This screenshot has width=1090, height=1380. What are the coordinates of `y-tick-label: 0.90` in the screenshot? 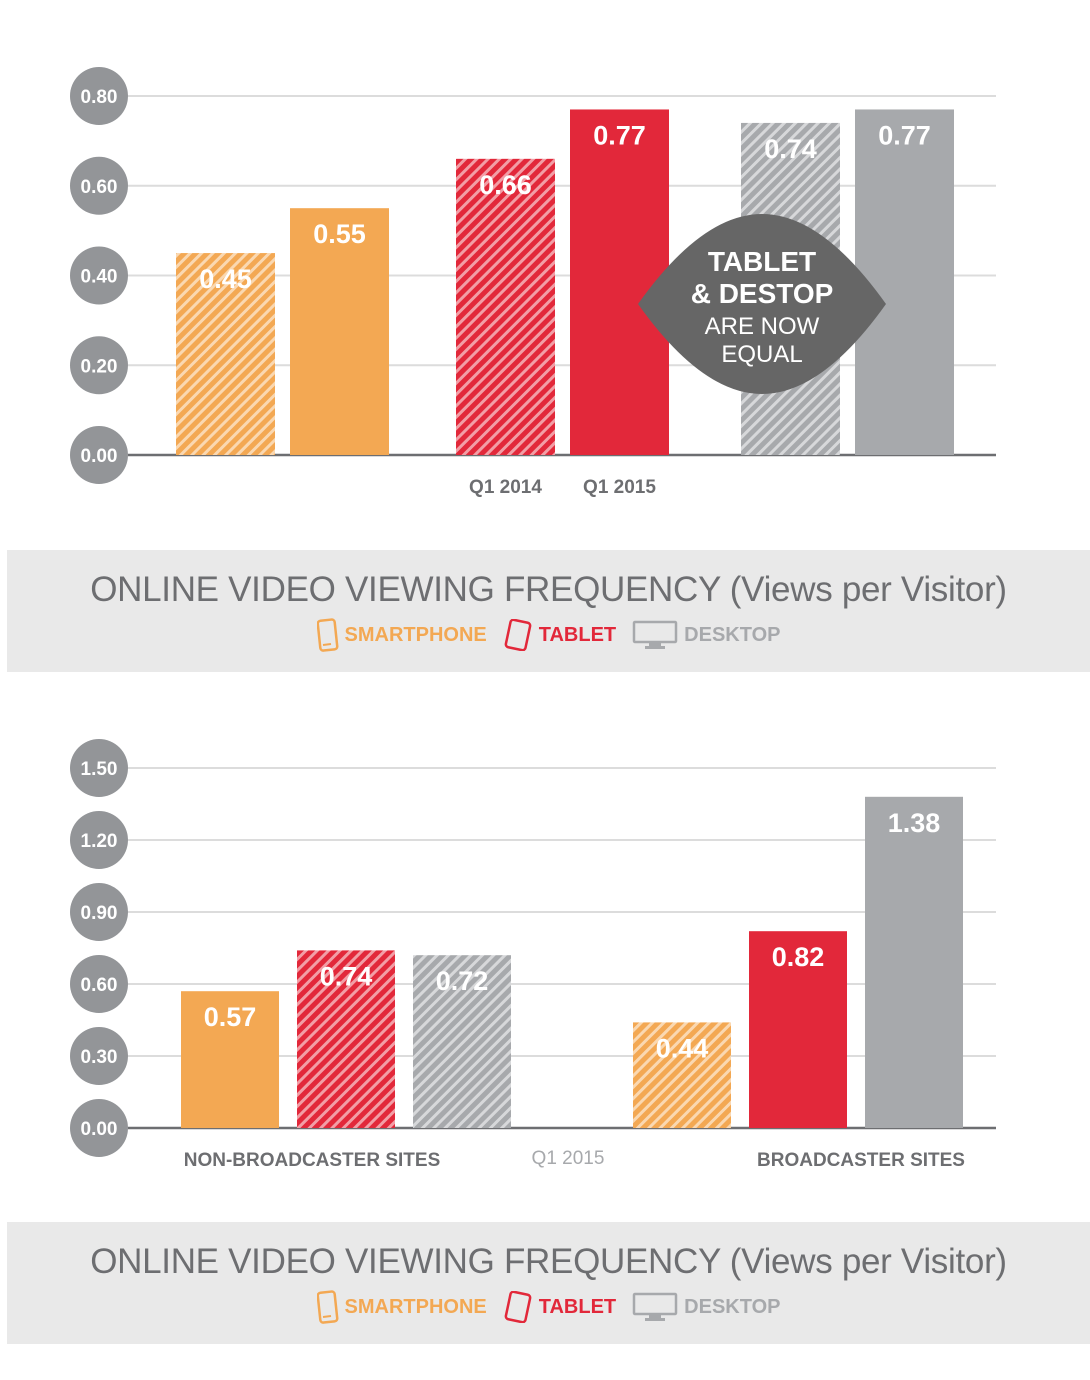 It's located at (99, 913).